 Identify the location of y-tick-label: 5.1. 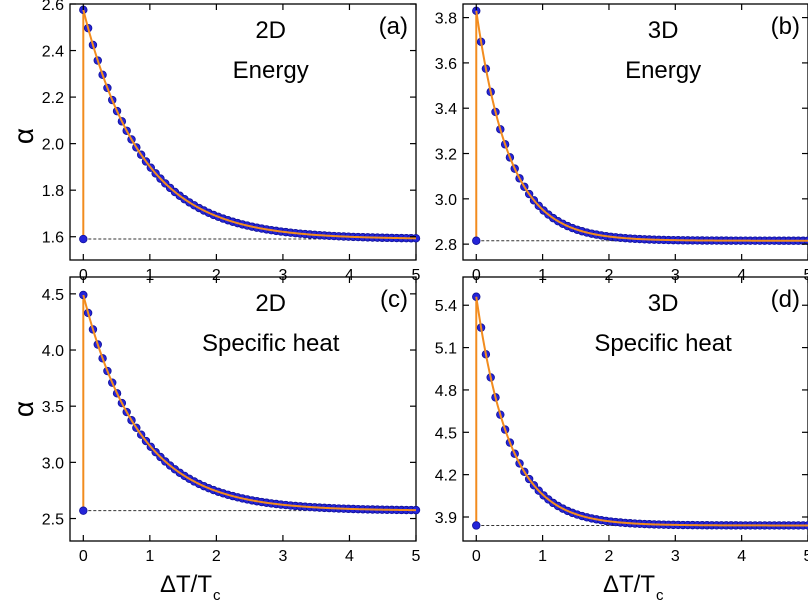
(446, 349).